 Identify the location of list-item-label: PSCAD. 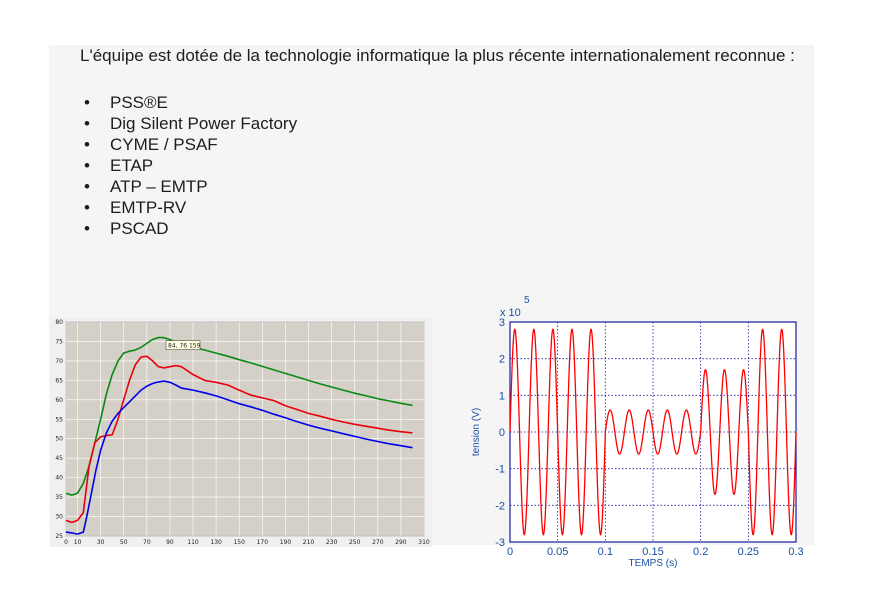
(139, 228).